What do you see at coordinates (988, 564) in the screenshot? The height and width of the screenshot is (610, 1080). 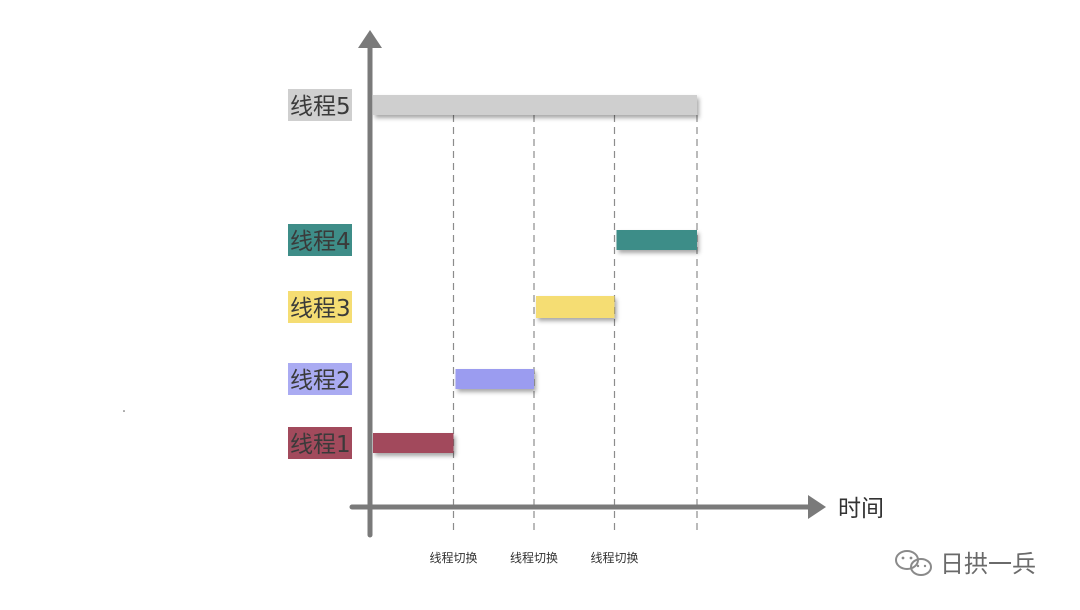 I see `watermark-text: 日拱一兵` at bounding box center [988, 564].